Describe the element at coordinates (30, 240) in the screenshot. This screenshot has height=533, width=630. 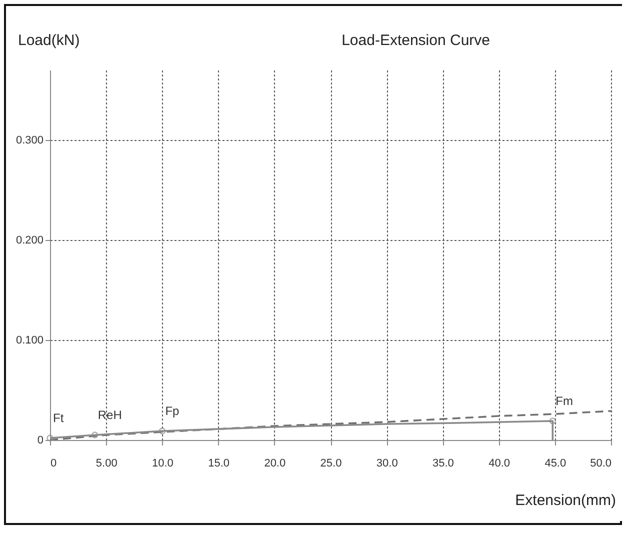
I see `y-tick-label: 0.200` at that location.